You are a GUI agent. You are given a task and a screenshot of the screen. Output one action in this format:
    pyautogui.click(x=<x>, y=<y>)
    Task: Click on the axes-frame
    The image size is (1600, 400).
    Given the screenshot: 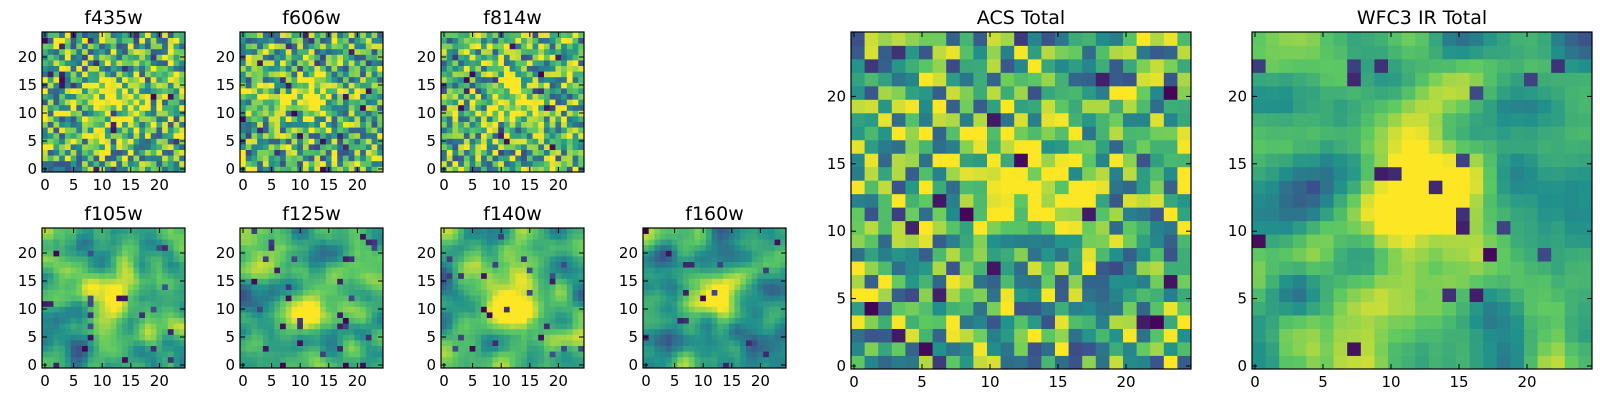 What is the action you would take?
    pyautogui.click(x=311, y=102)
    